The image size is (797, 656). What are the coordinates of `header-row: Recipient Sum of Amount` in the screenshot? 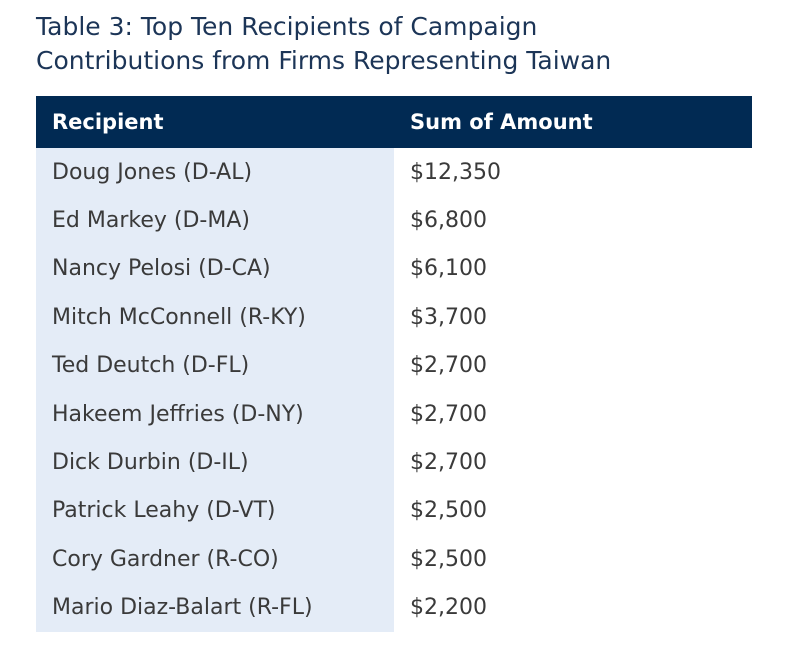 It's located at (394, 122).